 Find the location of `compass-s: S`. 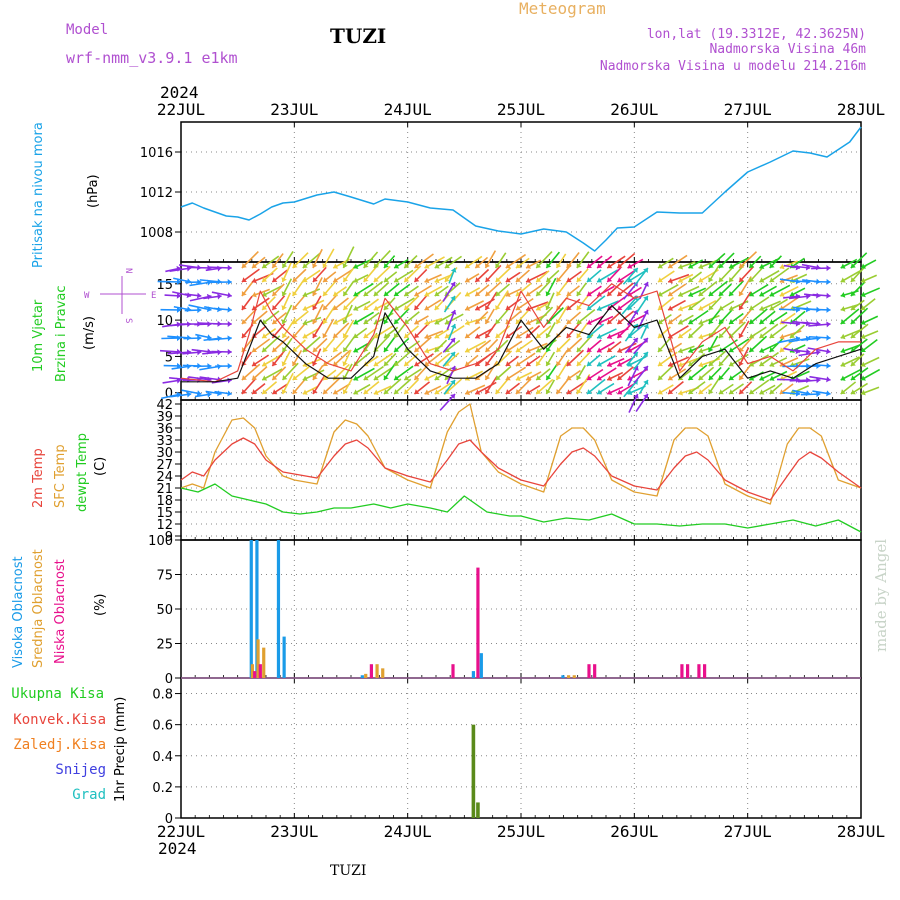

compass-s: S is located at coordinates (128, 320).